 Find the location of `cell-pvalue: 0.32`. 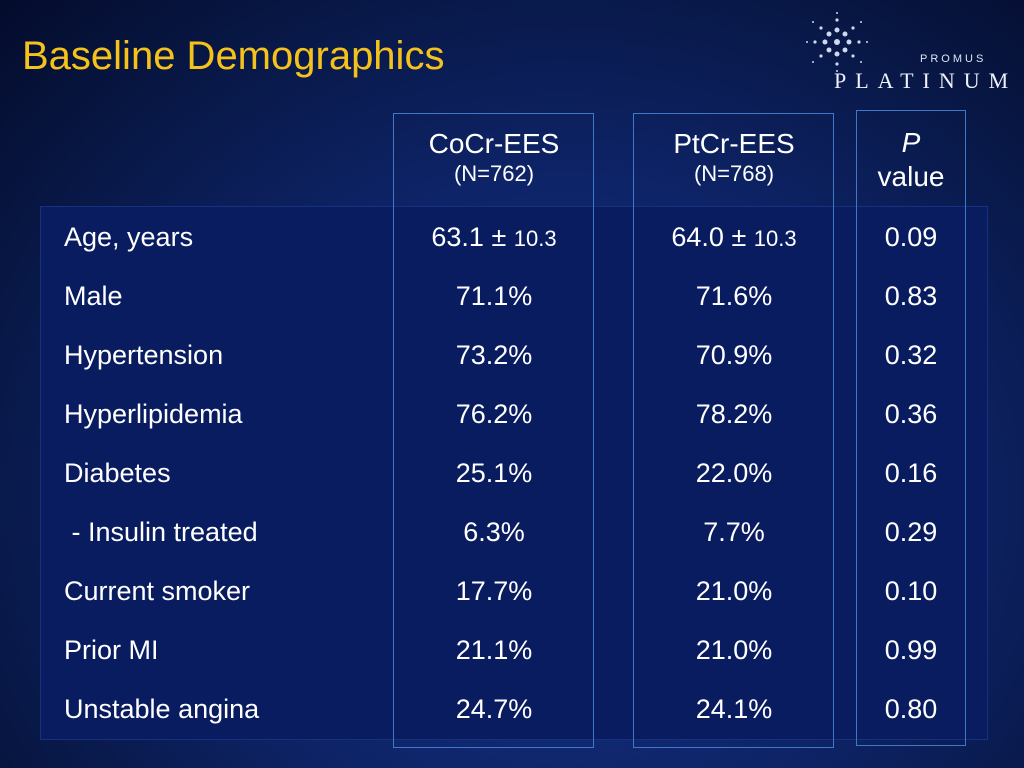

cell-pvalue: 0.32 is located at coordinates (911, 355).